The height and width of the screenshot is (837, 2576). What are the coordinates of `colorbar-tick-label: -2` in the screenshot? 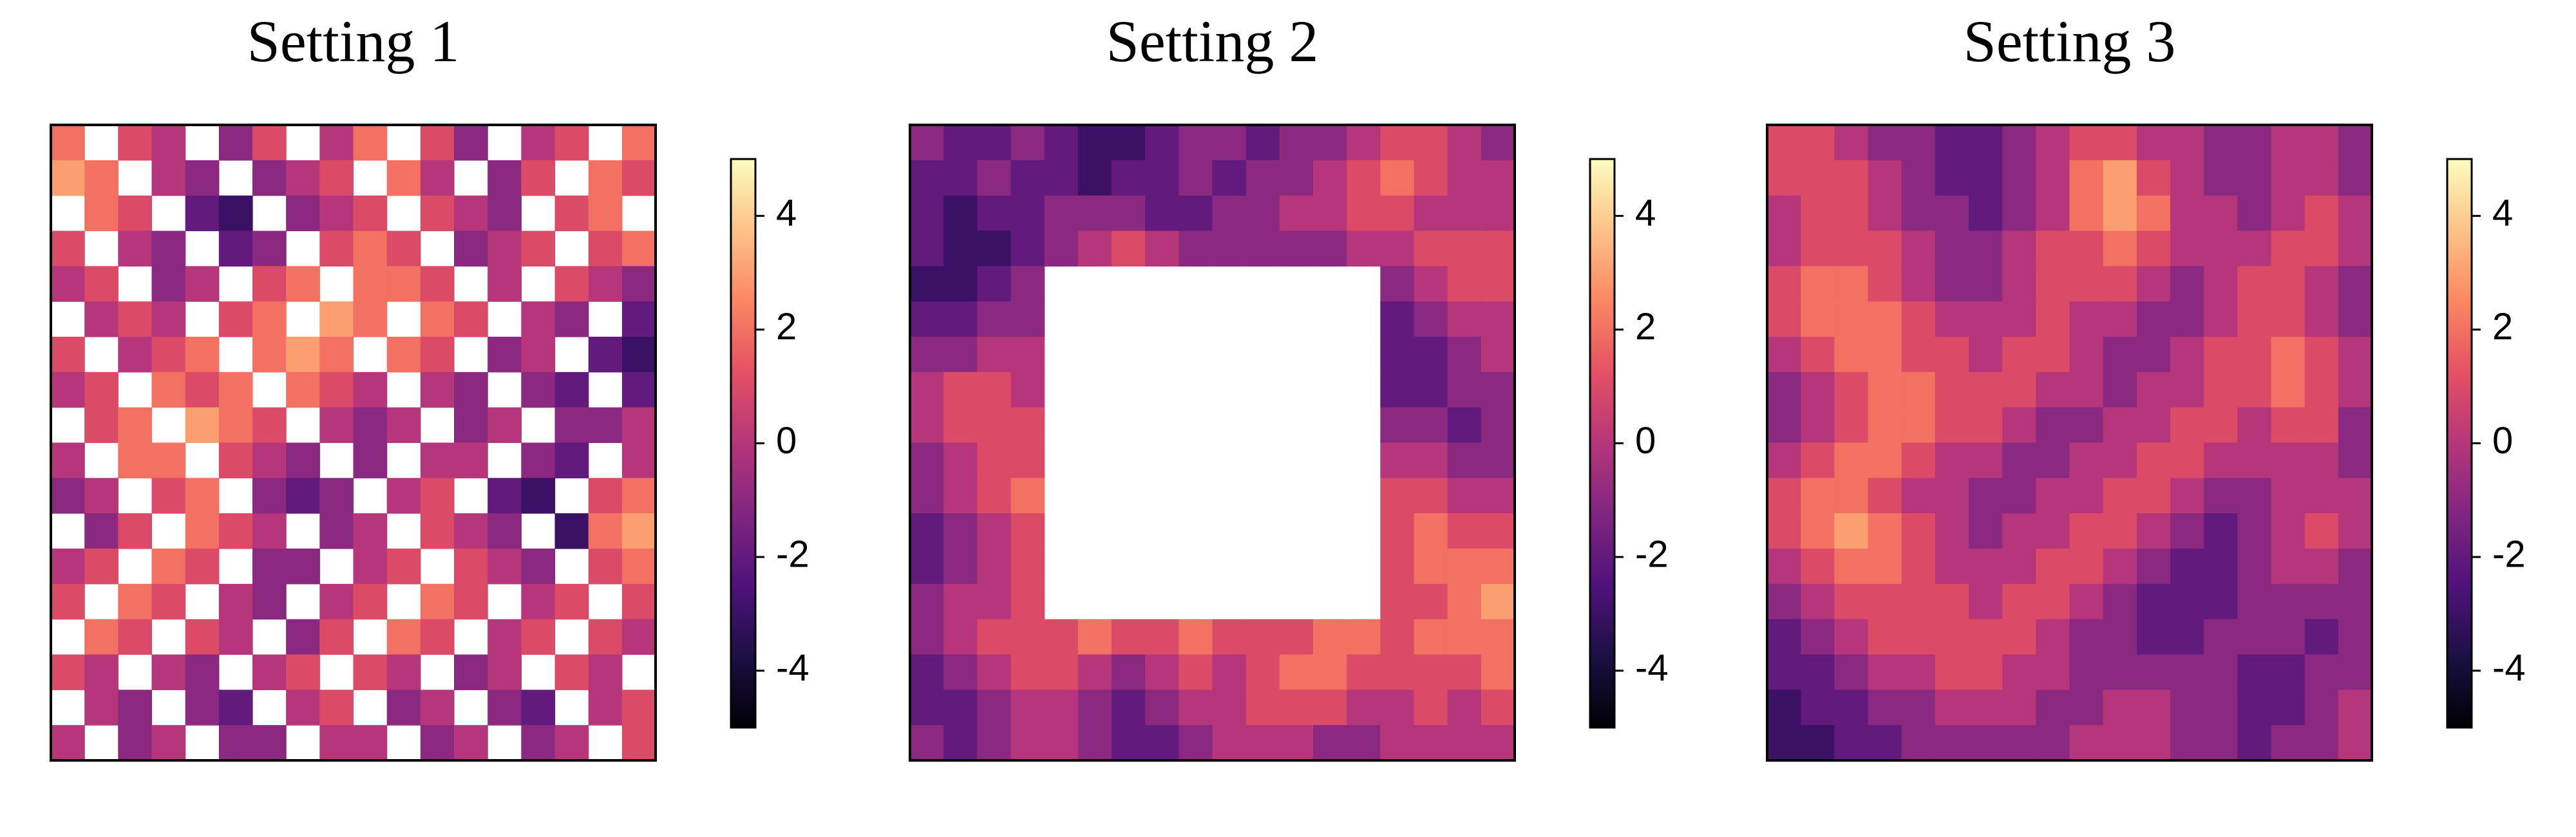 It's located at (793, 554).